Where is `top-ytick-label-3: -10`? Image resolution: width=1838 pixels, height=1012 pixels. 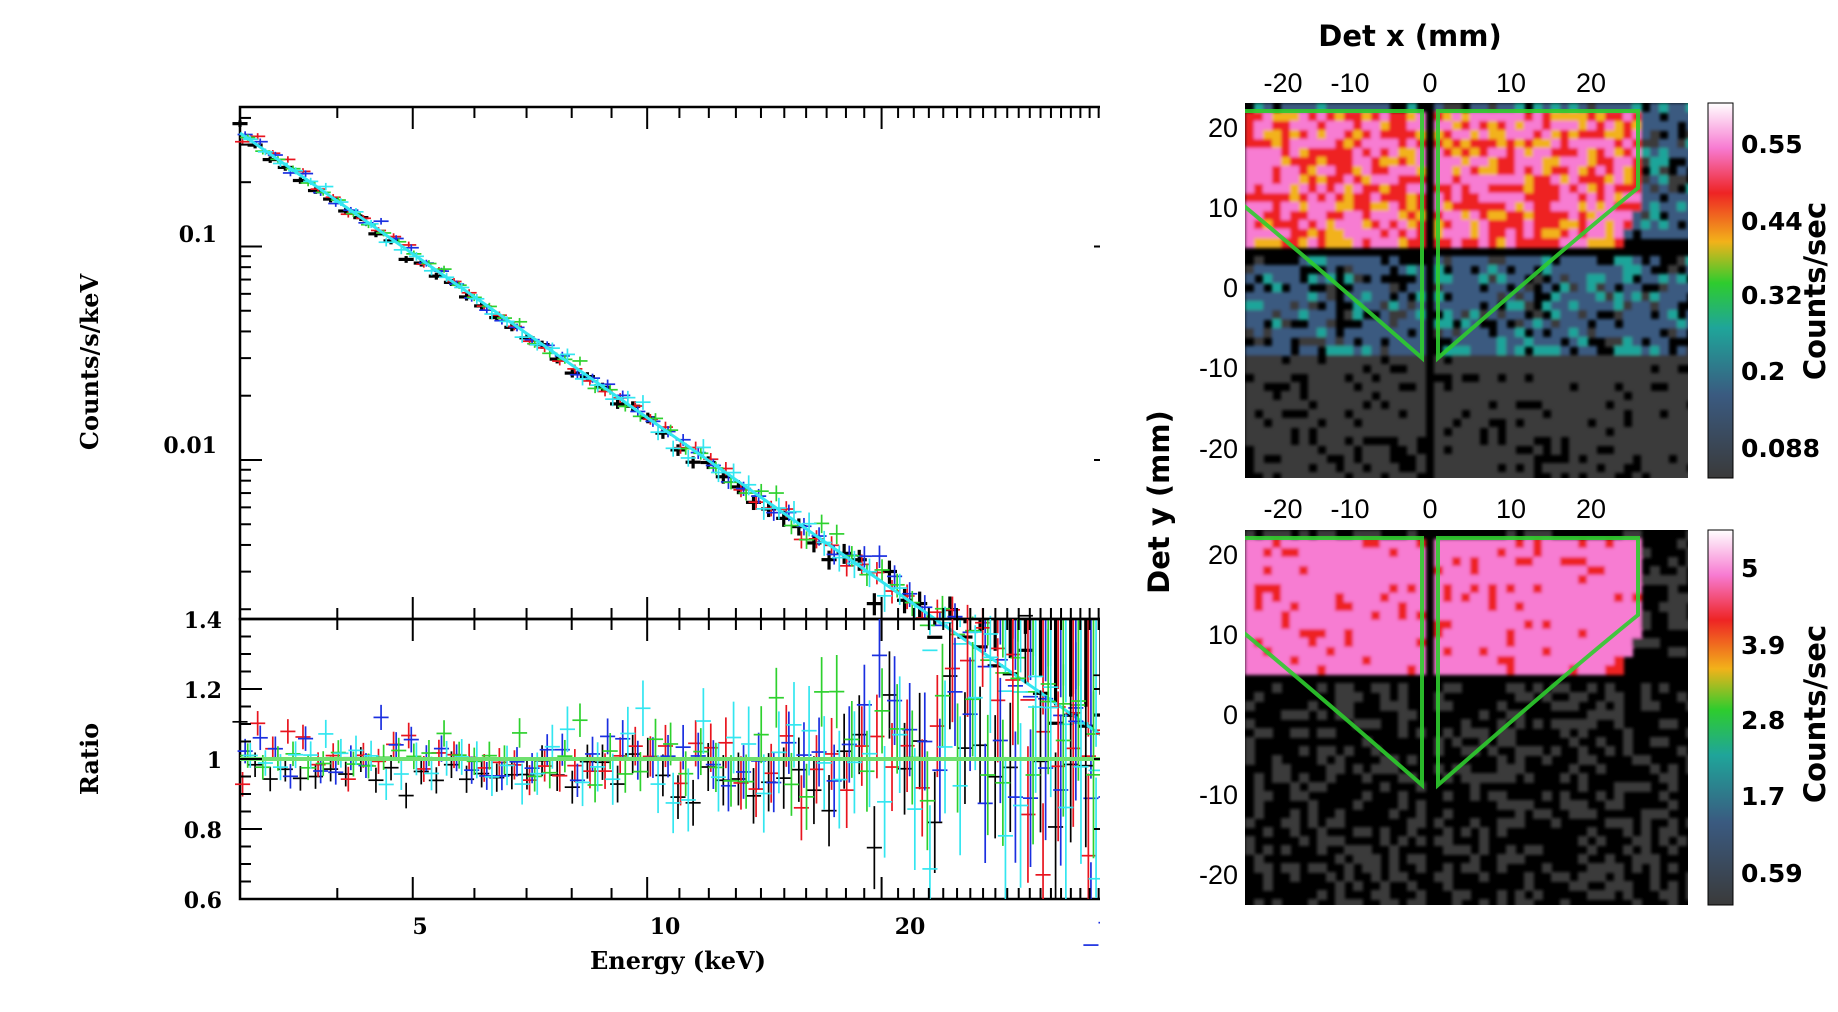 top-ytick-label-3: -10 is located at coordinates (1218, 368).